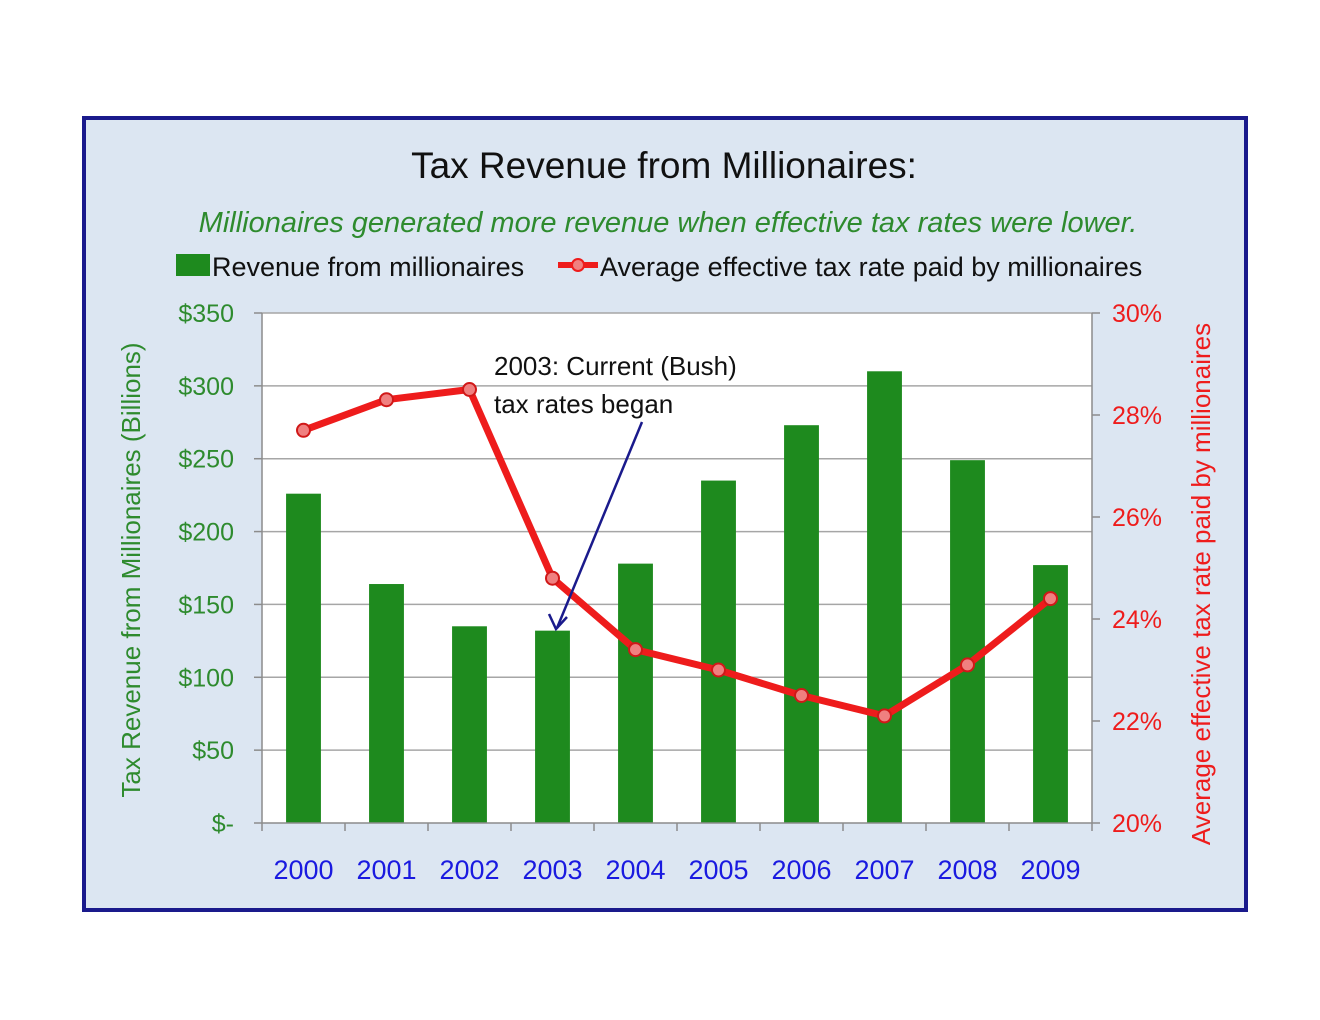  I want to click on x-tick-label: 2005, so click(718, 870).